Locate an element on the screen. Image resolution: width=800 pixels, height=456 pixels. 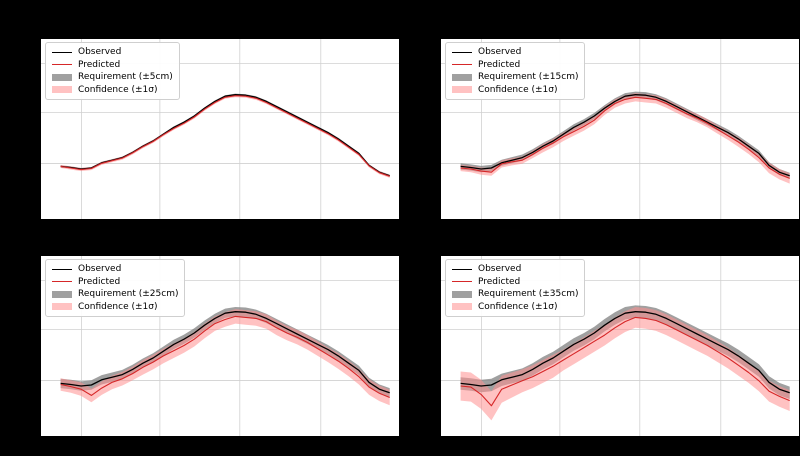
legend-label: Requirement (±35cm) is located at coordinates (528, 294).